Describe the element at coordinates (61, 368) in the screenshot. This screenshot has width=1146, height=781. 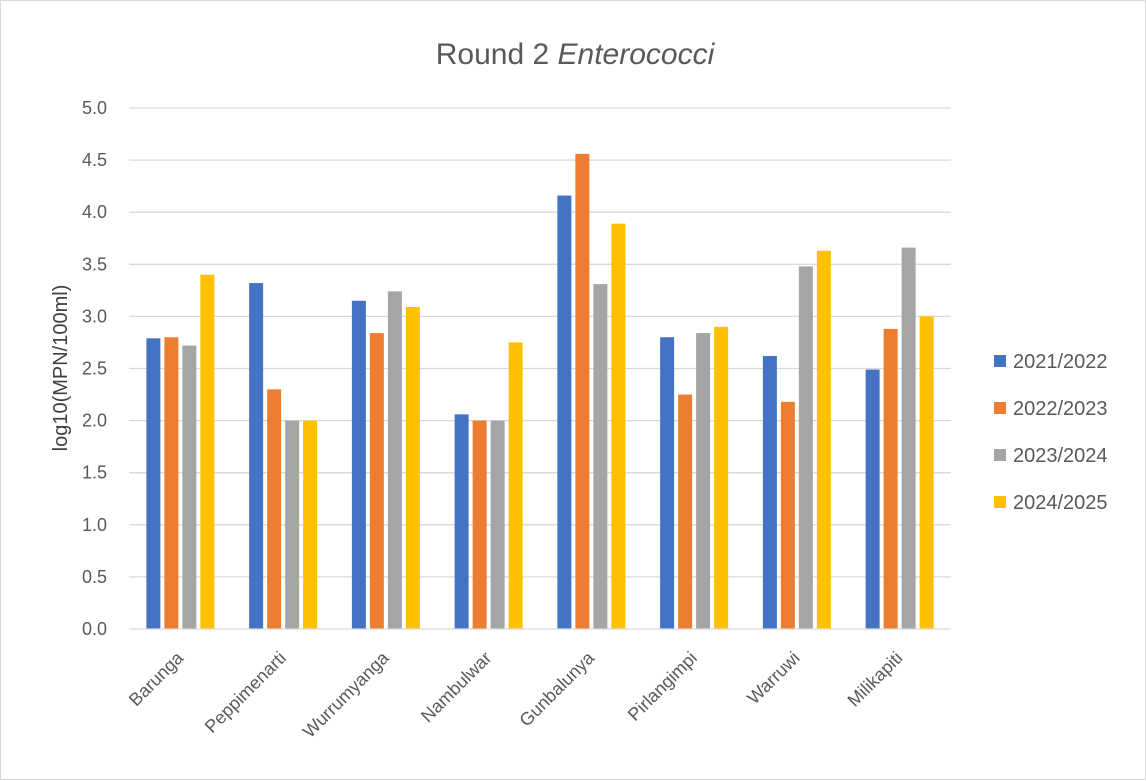
I see `y-axis-title: log10(MPN/100ml)` at that location.